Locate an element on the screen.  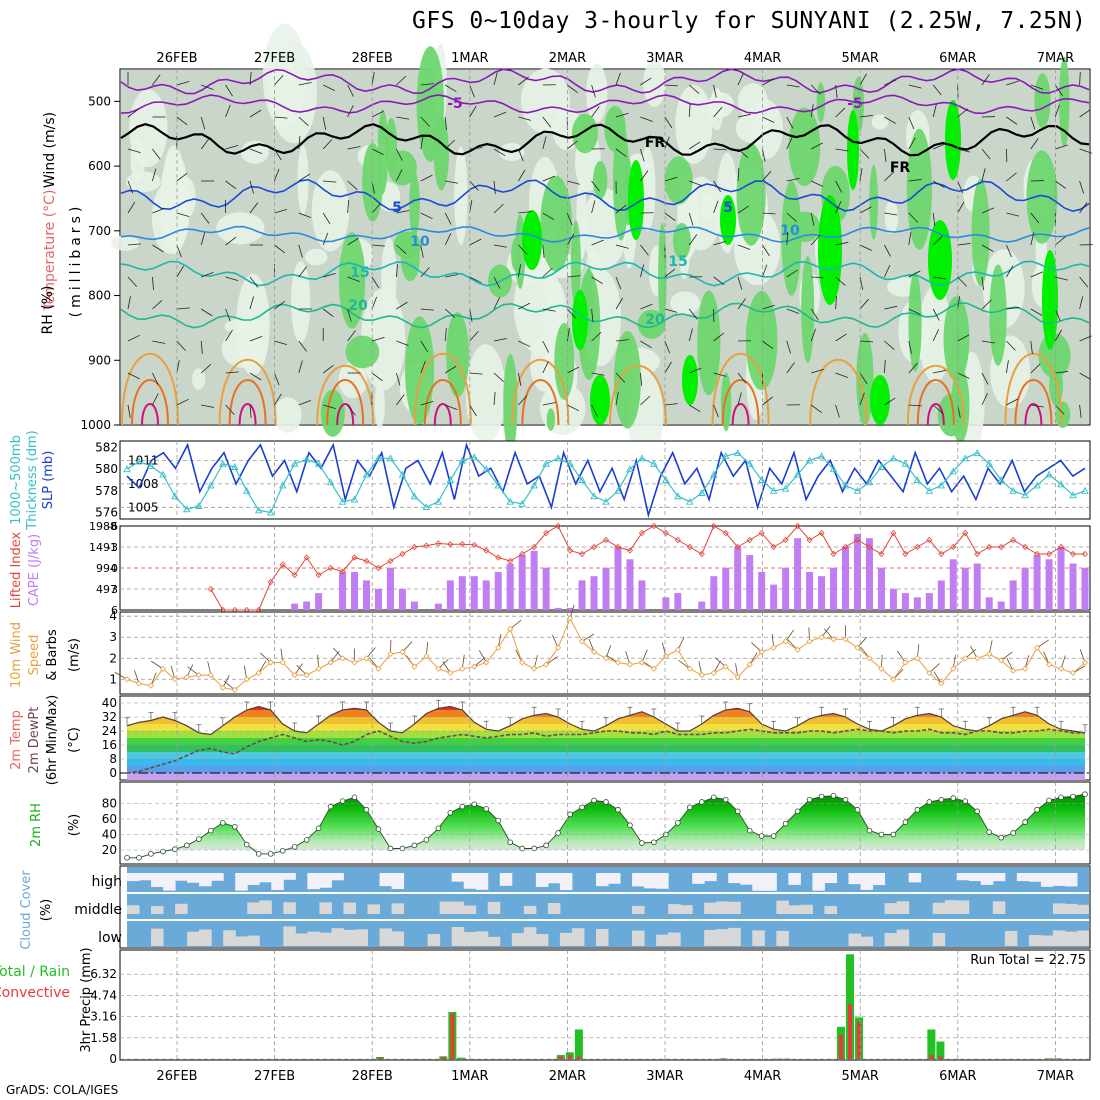
label-millibars: (millibars) is located at coordinates (76, 260).